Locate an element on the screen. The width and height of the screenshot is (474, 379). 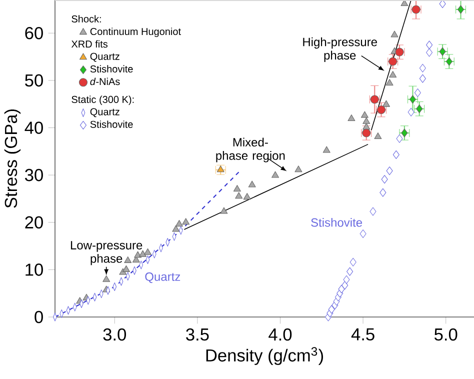
y-tick-label: 30 is located at coordinates (34, 175).